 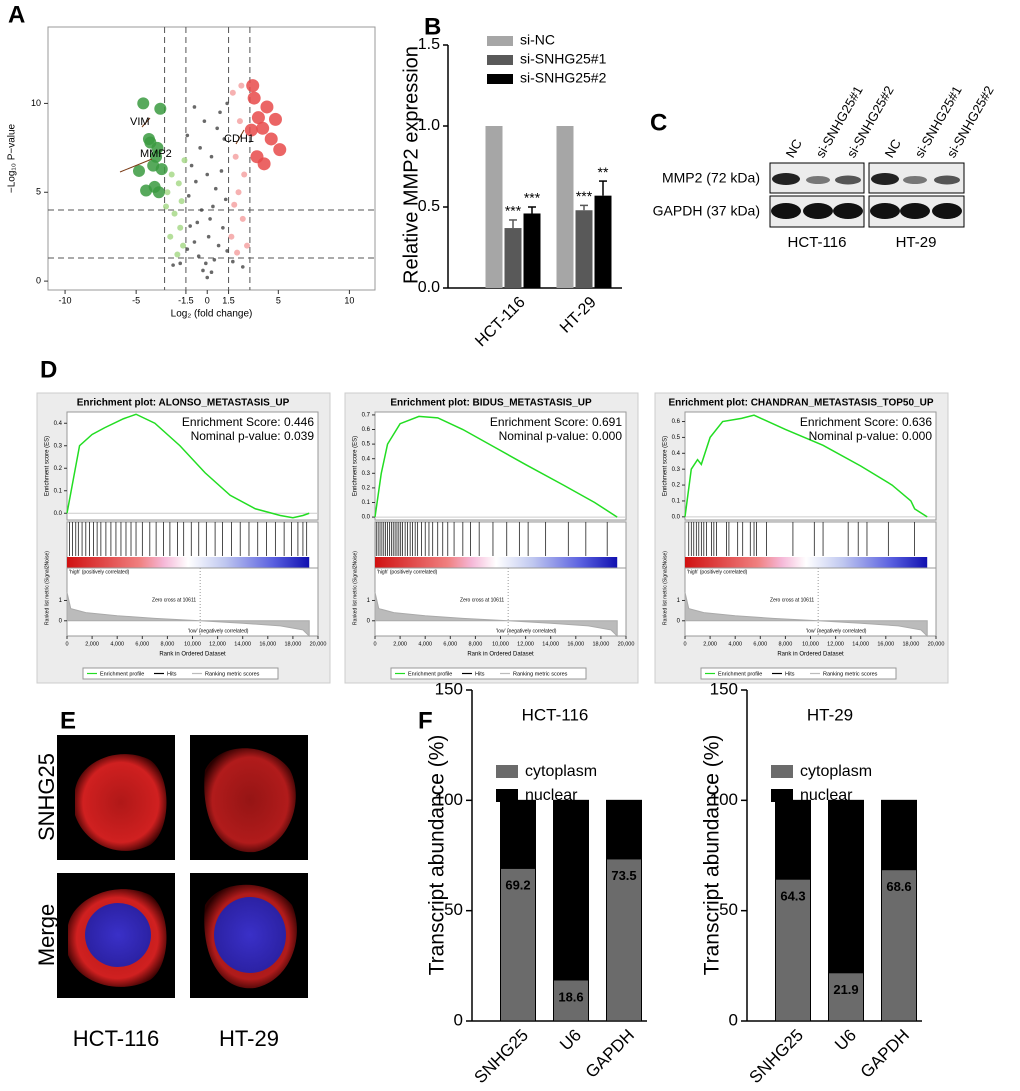 I want to click on panel-label: F, so click(x=425, y=720).